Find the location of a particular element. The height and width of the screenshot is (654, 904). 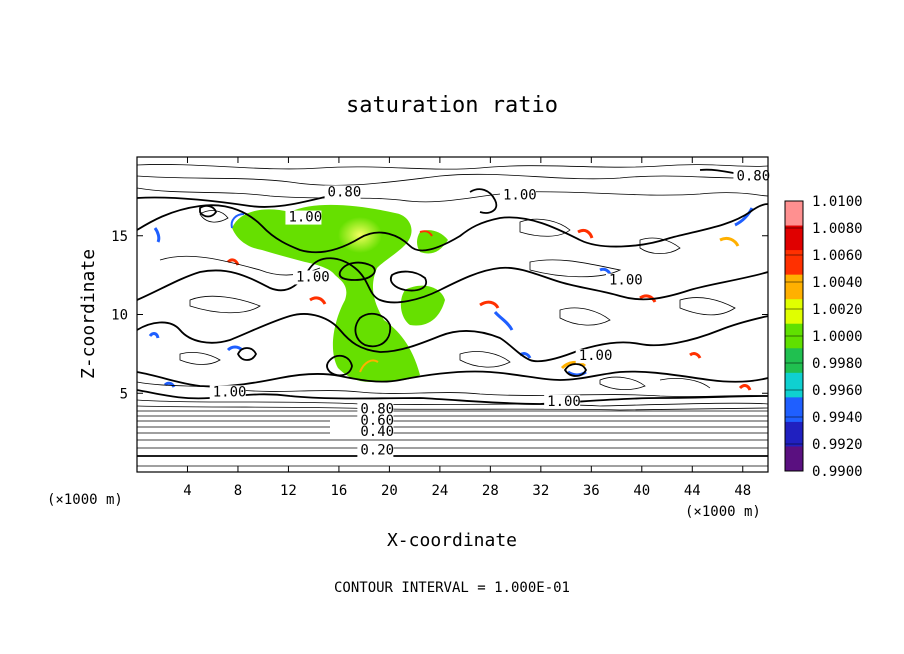

colorbar-label: 1.0020 is located at coordinates (837, 310).